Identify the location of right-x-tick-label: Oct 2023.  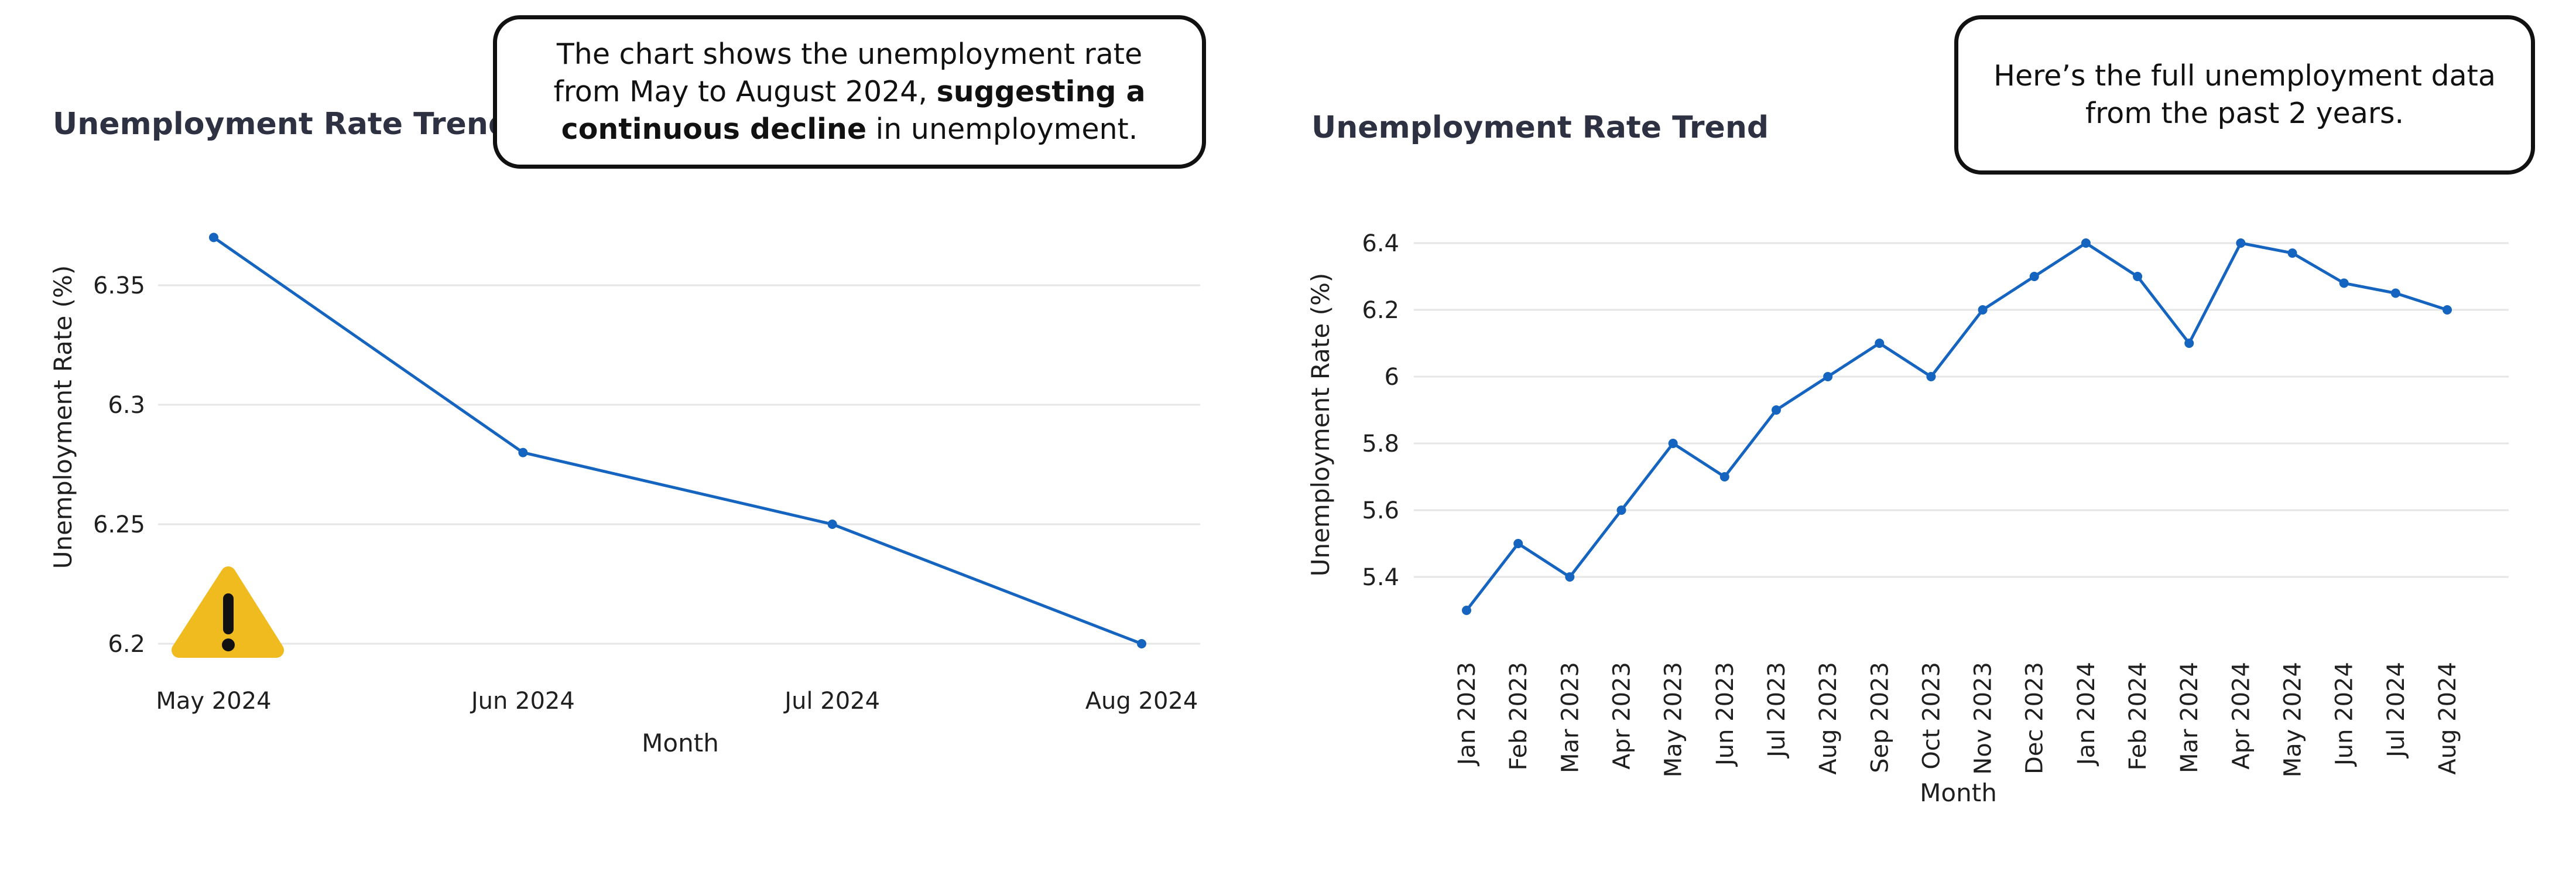
(1931, 716).